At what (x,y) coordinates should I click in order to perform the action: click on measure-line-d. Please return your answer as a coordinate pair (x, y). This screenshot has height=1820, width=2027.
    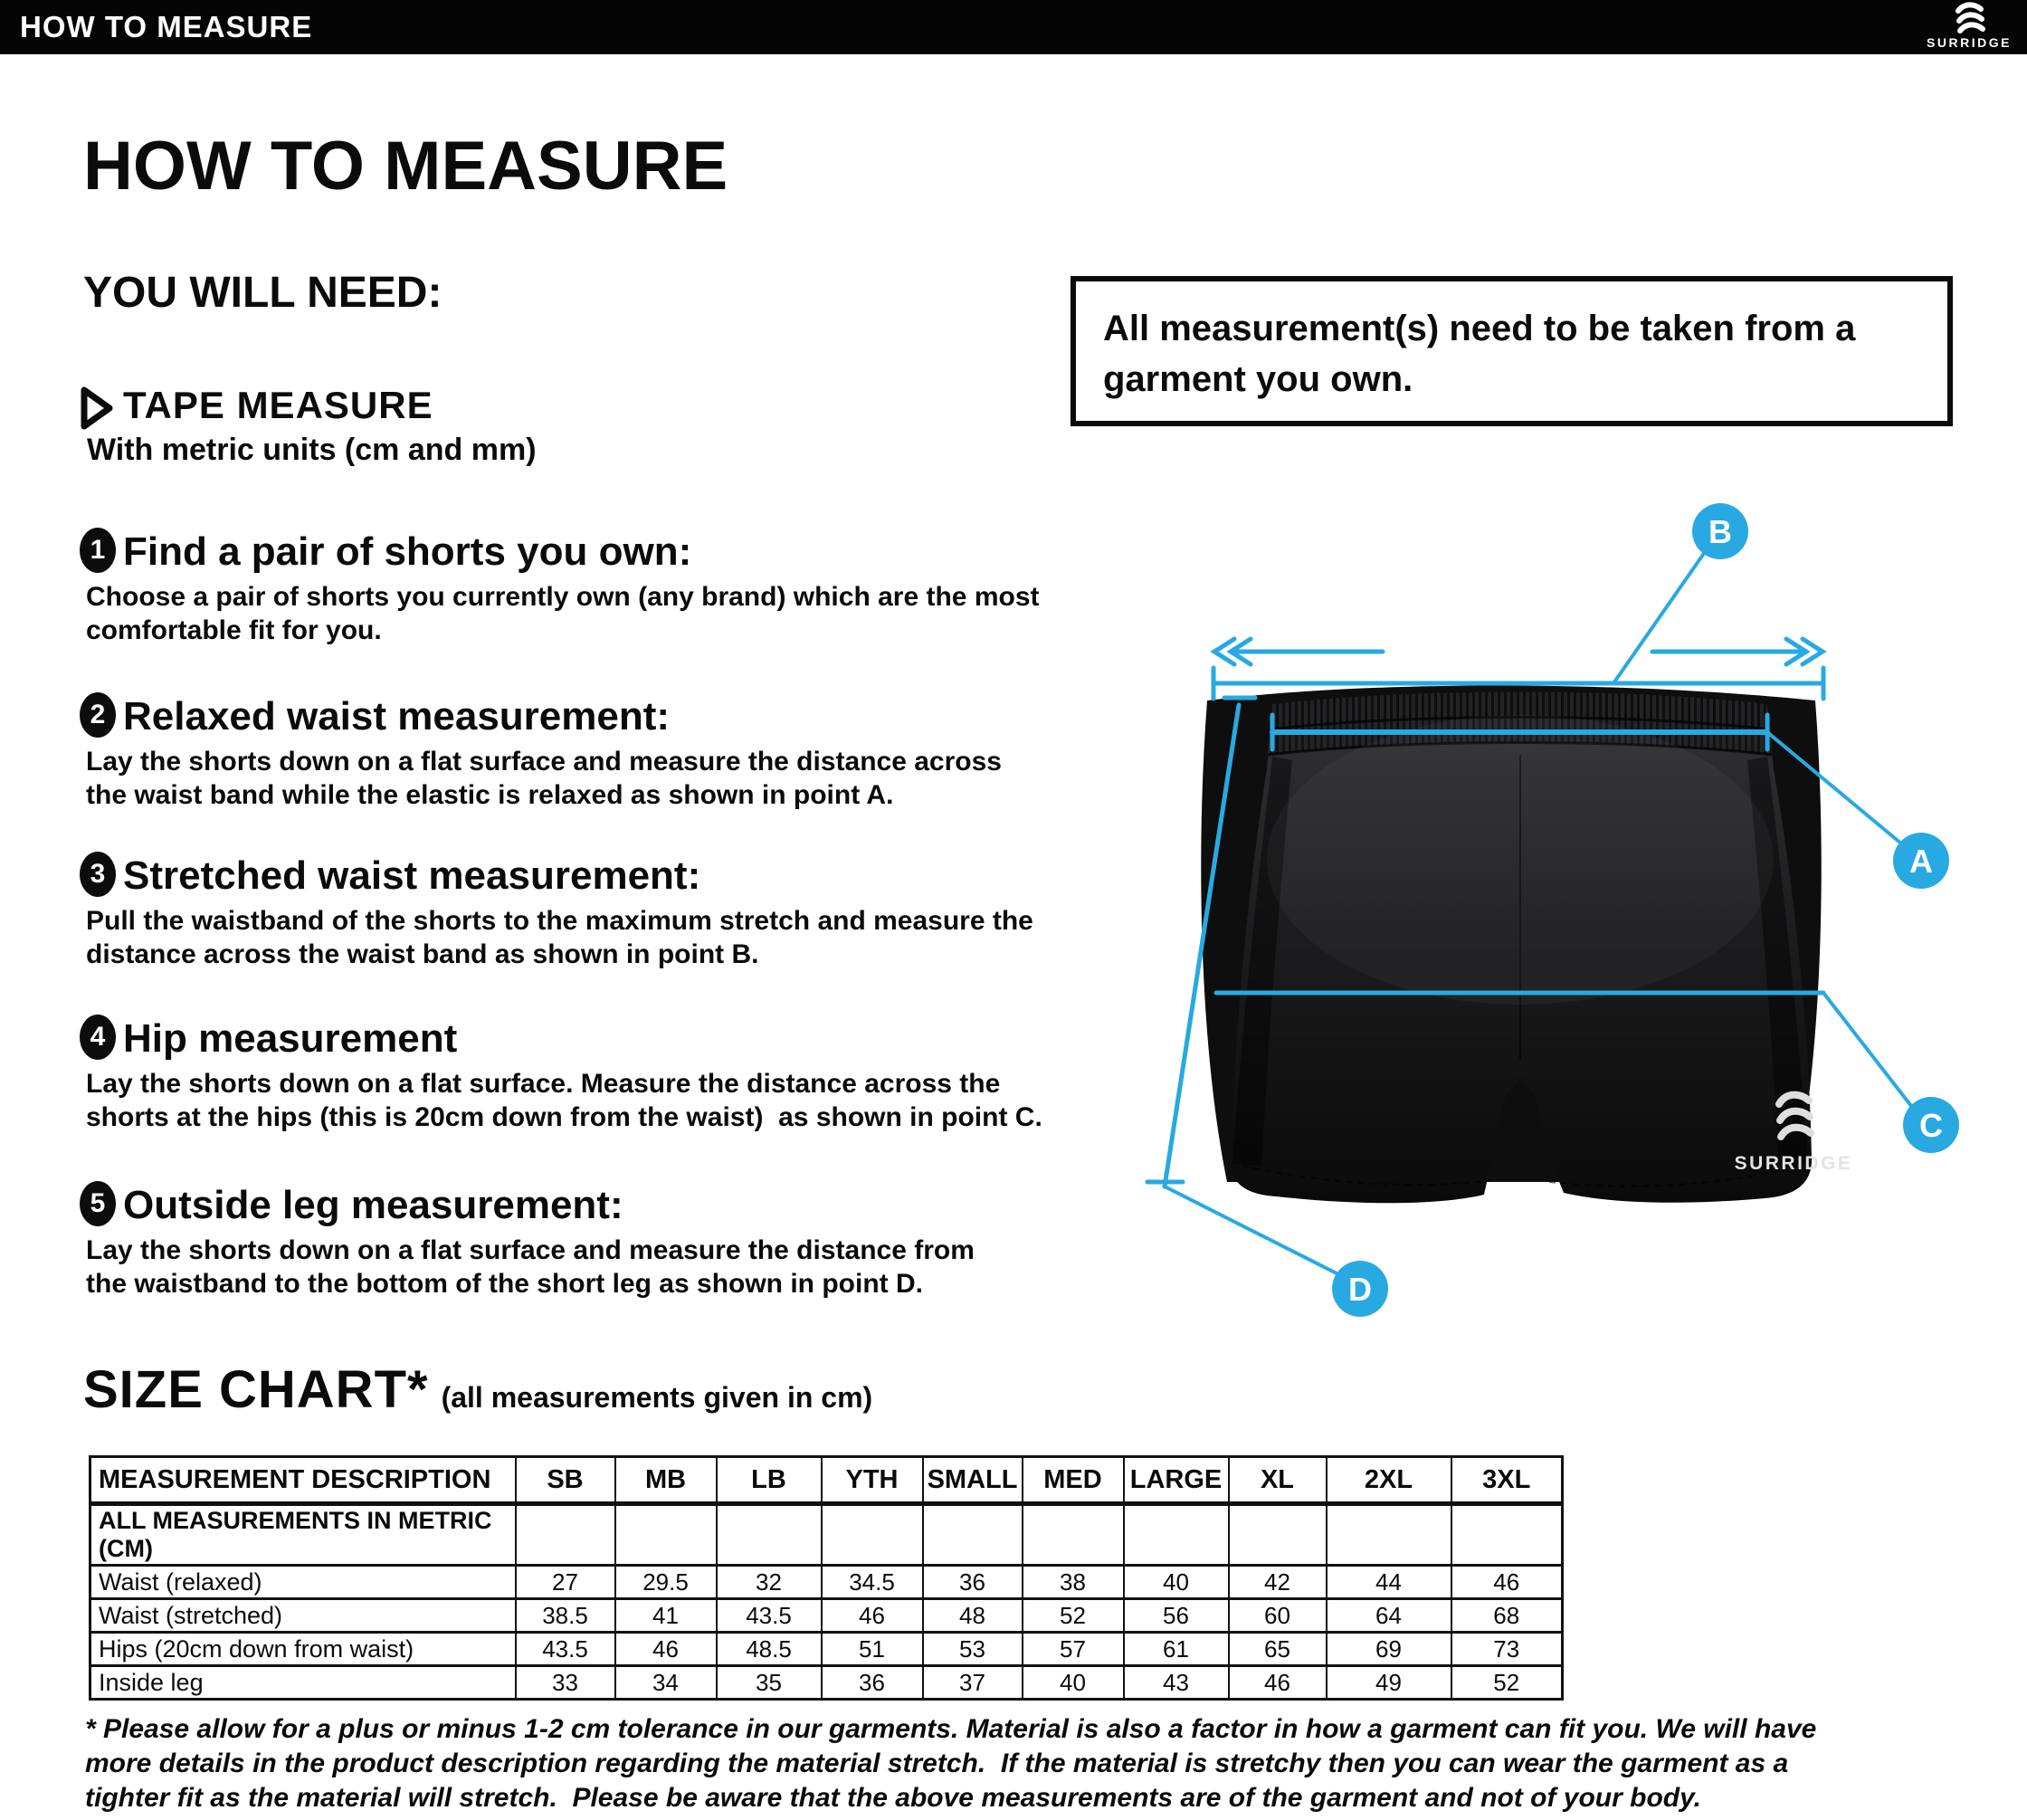
    Looking at the image, I should click on (1243, 986).